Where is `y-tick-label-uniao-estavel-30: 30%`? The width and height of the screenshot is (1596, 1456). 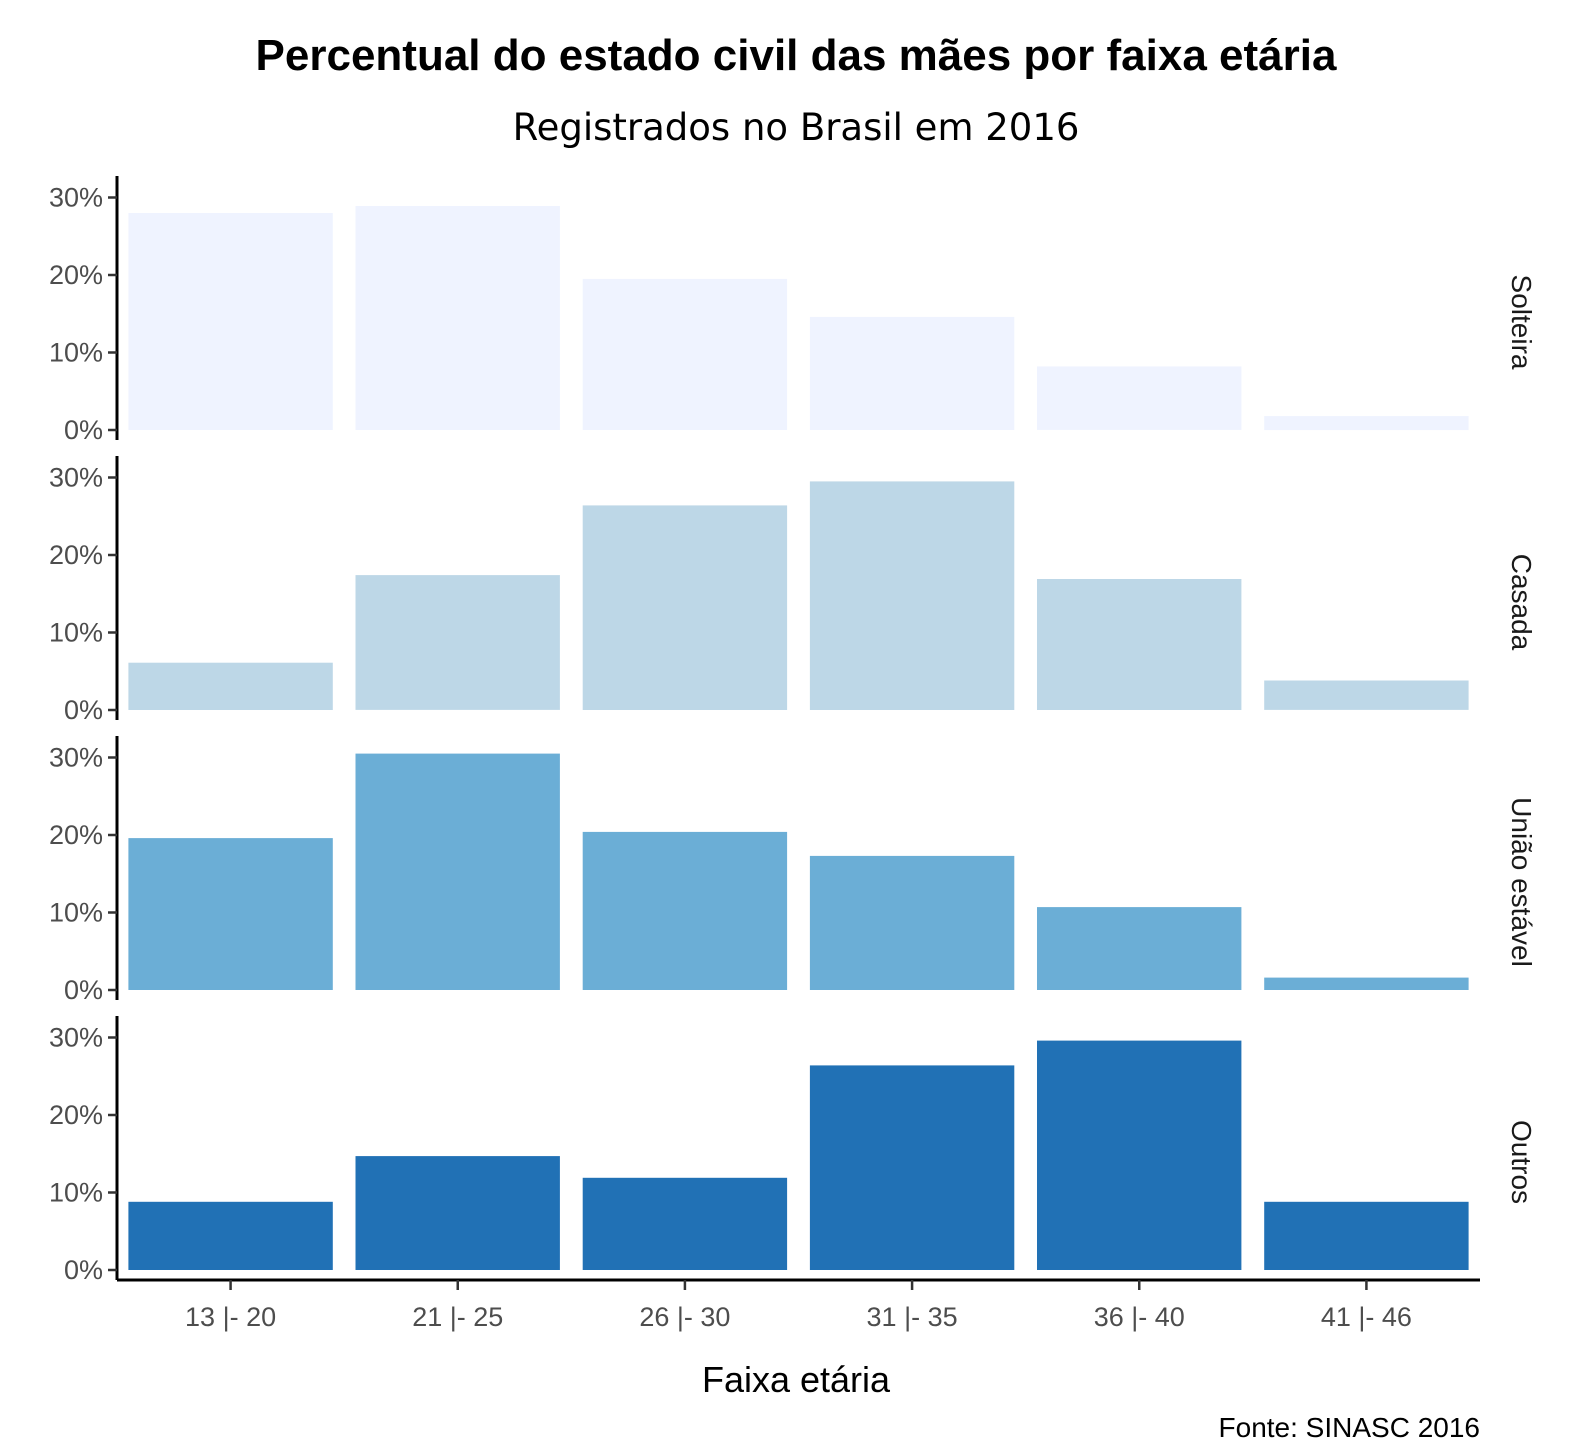
y-tick-label-uniao-estavel-30: 30% is located at coordinates (76, 758).